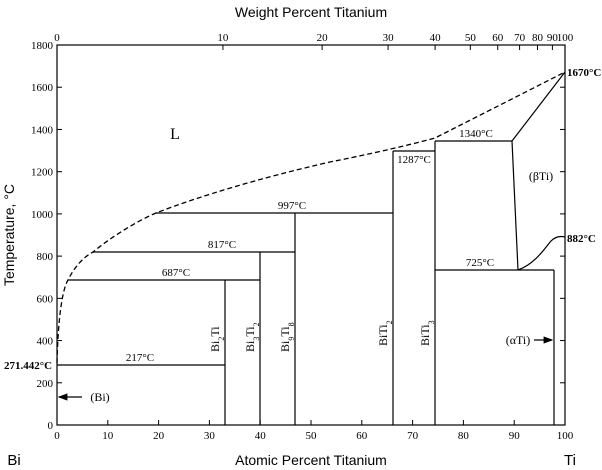 The width and height of the screenshot is (602, 470). Describe the element at coordinates (223, 38) in the screenshot. I see `top-tick-label: 10` at that location.